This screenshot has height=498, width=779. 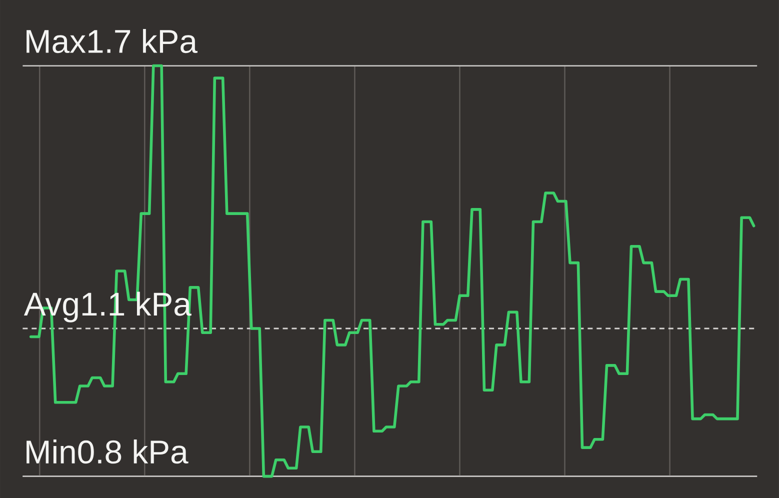 I want to click on ref-line-label: Min0.8 kPa, so click(x=107, y=451).